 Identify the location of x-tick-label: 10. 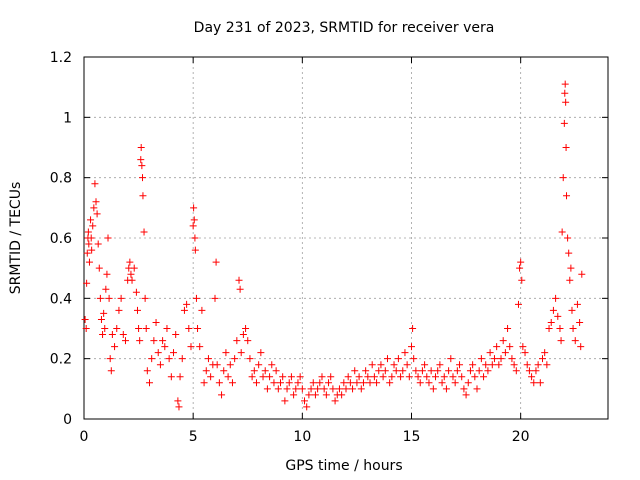
(302, 437).